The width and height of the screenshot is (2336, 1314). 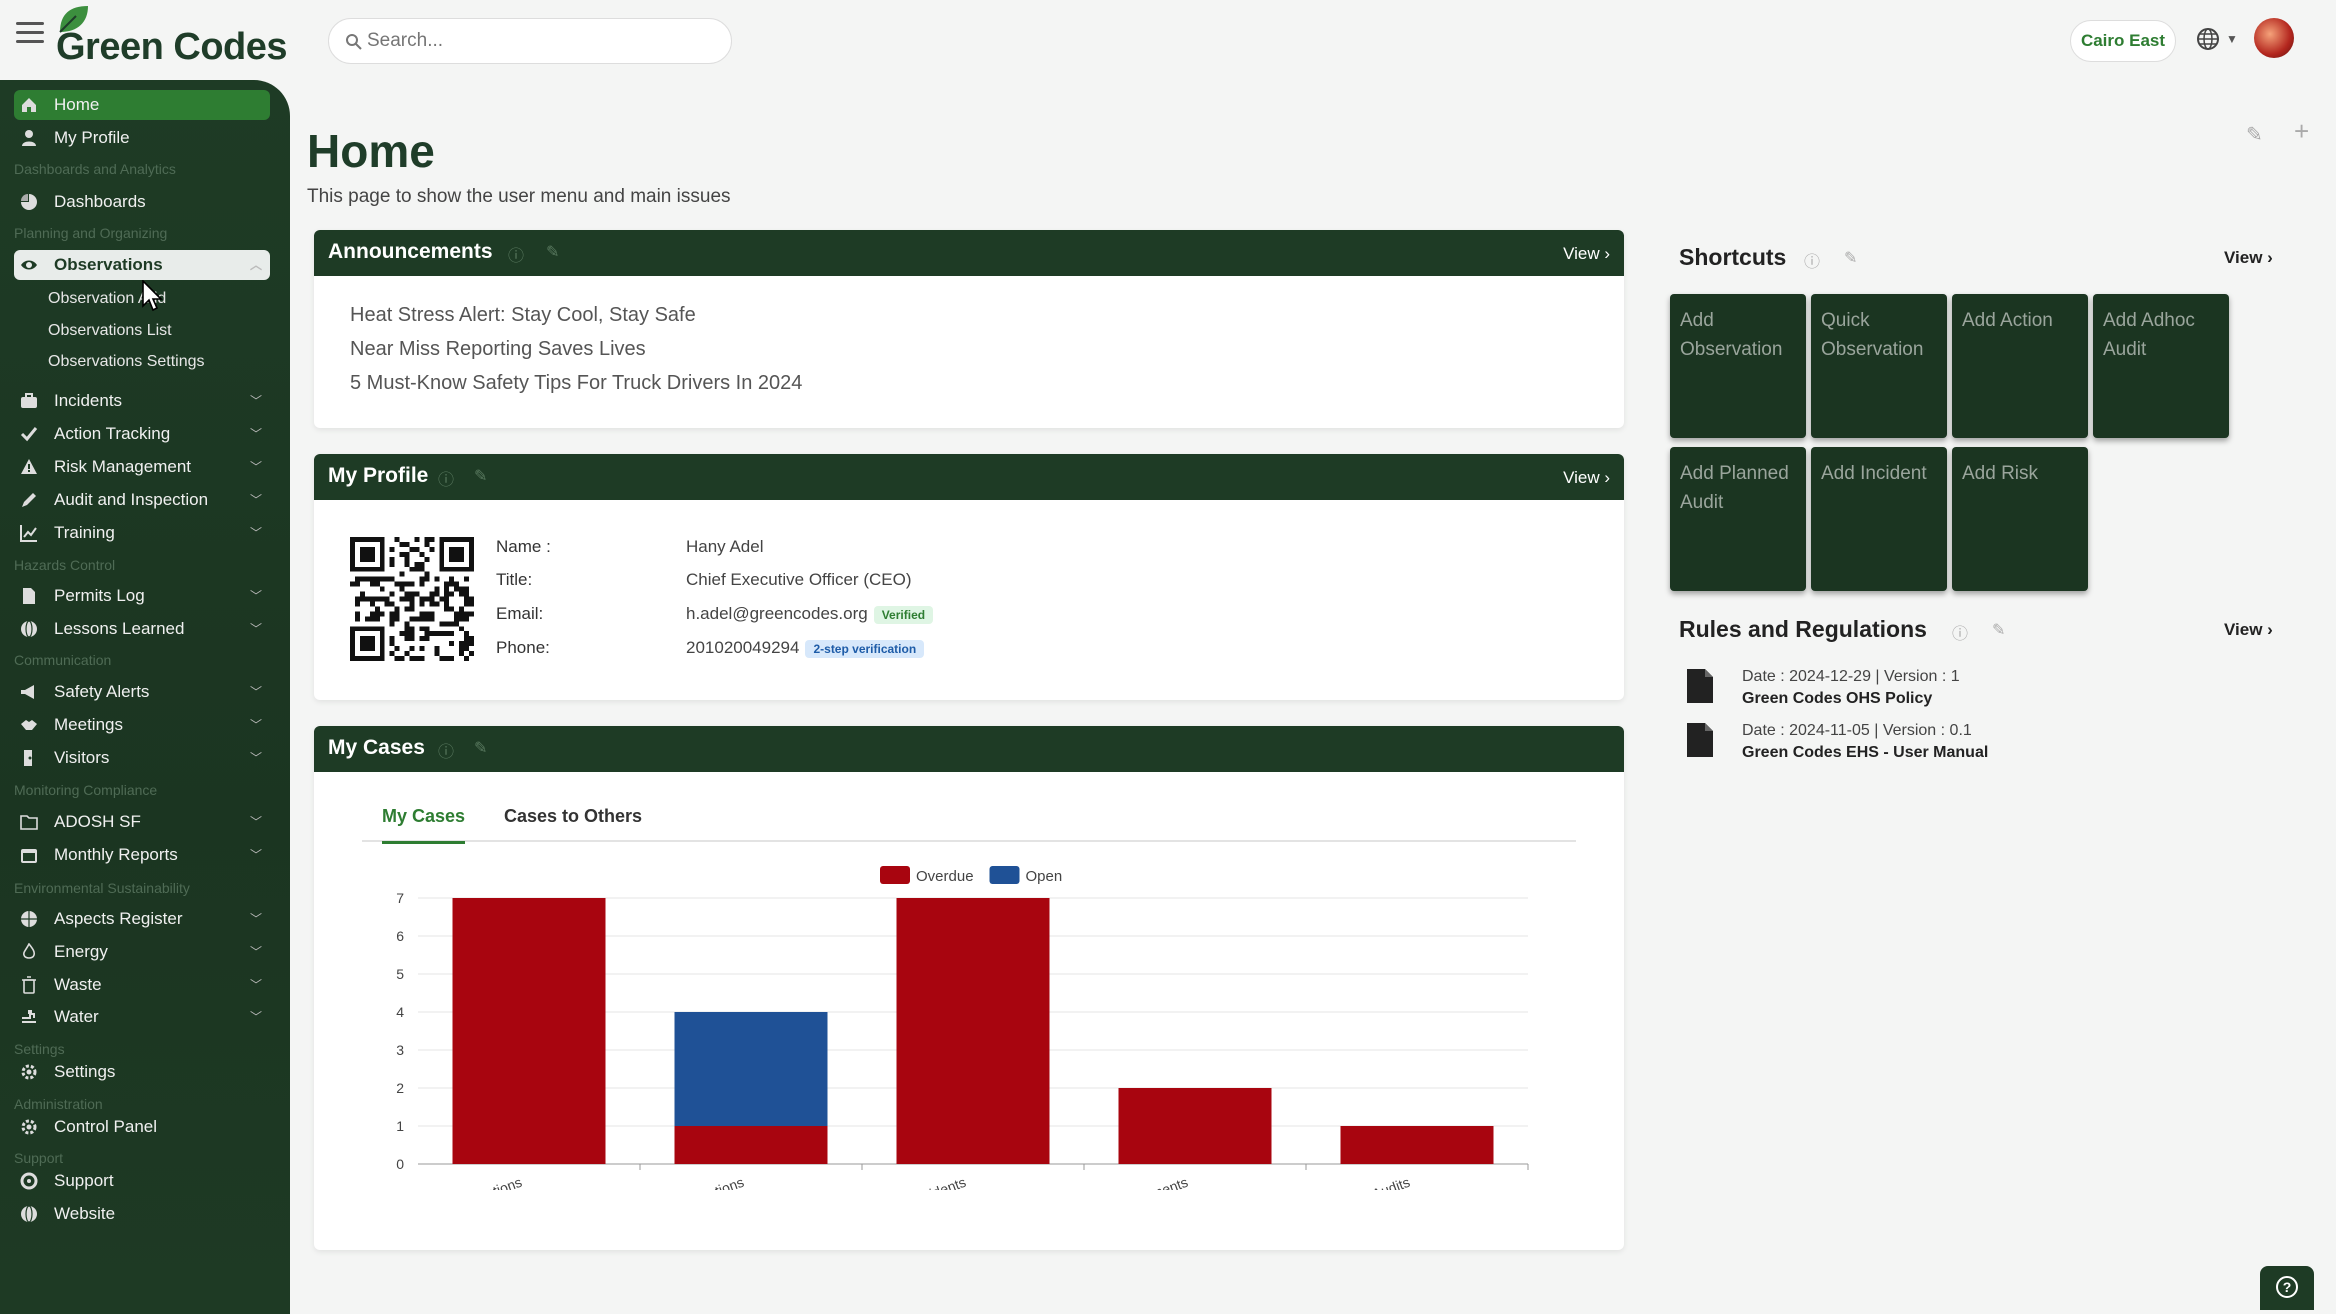 I want to click on search-box, so click(x=530, y=41).